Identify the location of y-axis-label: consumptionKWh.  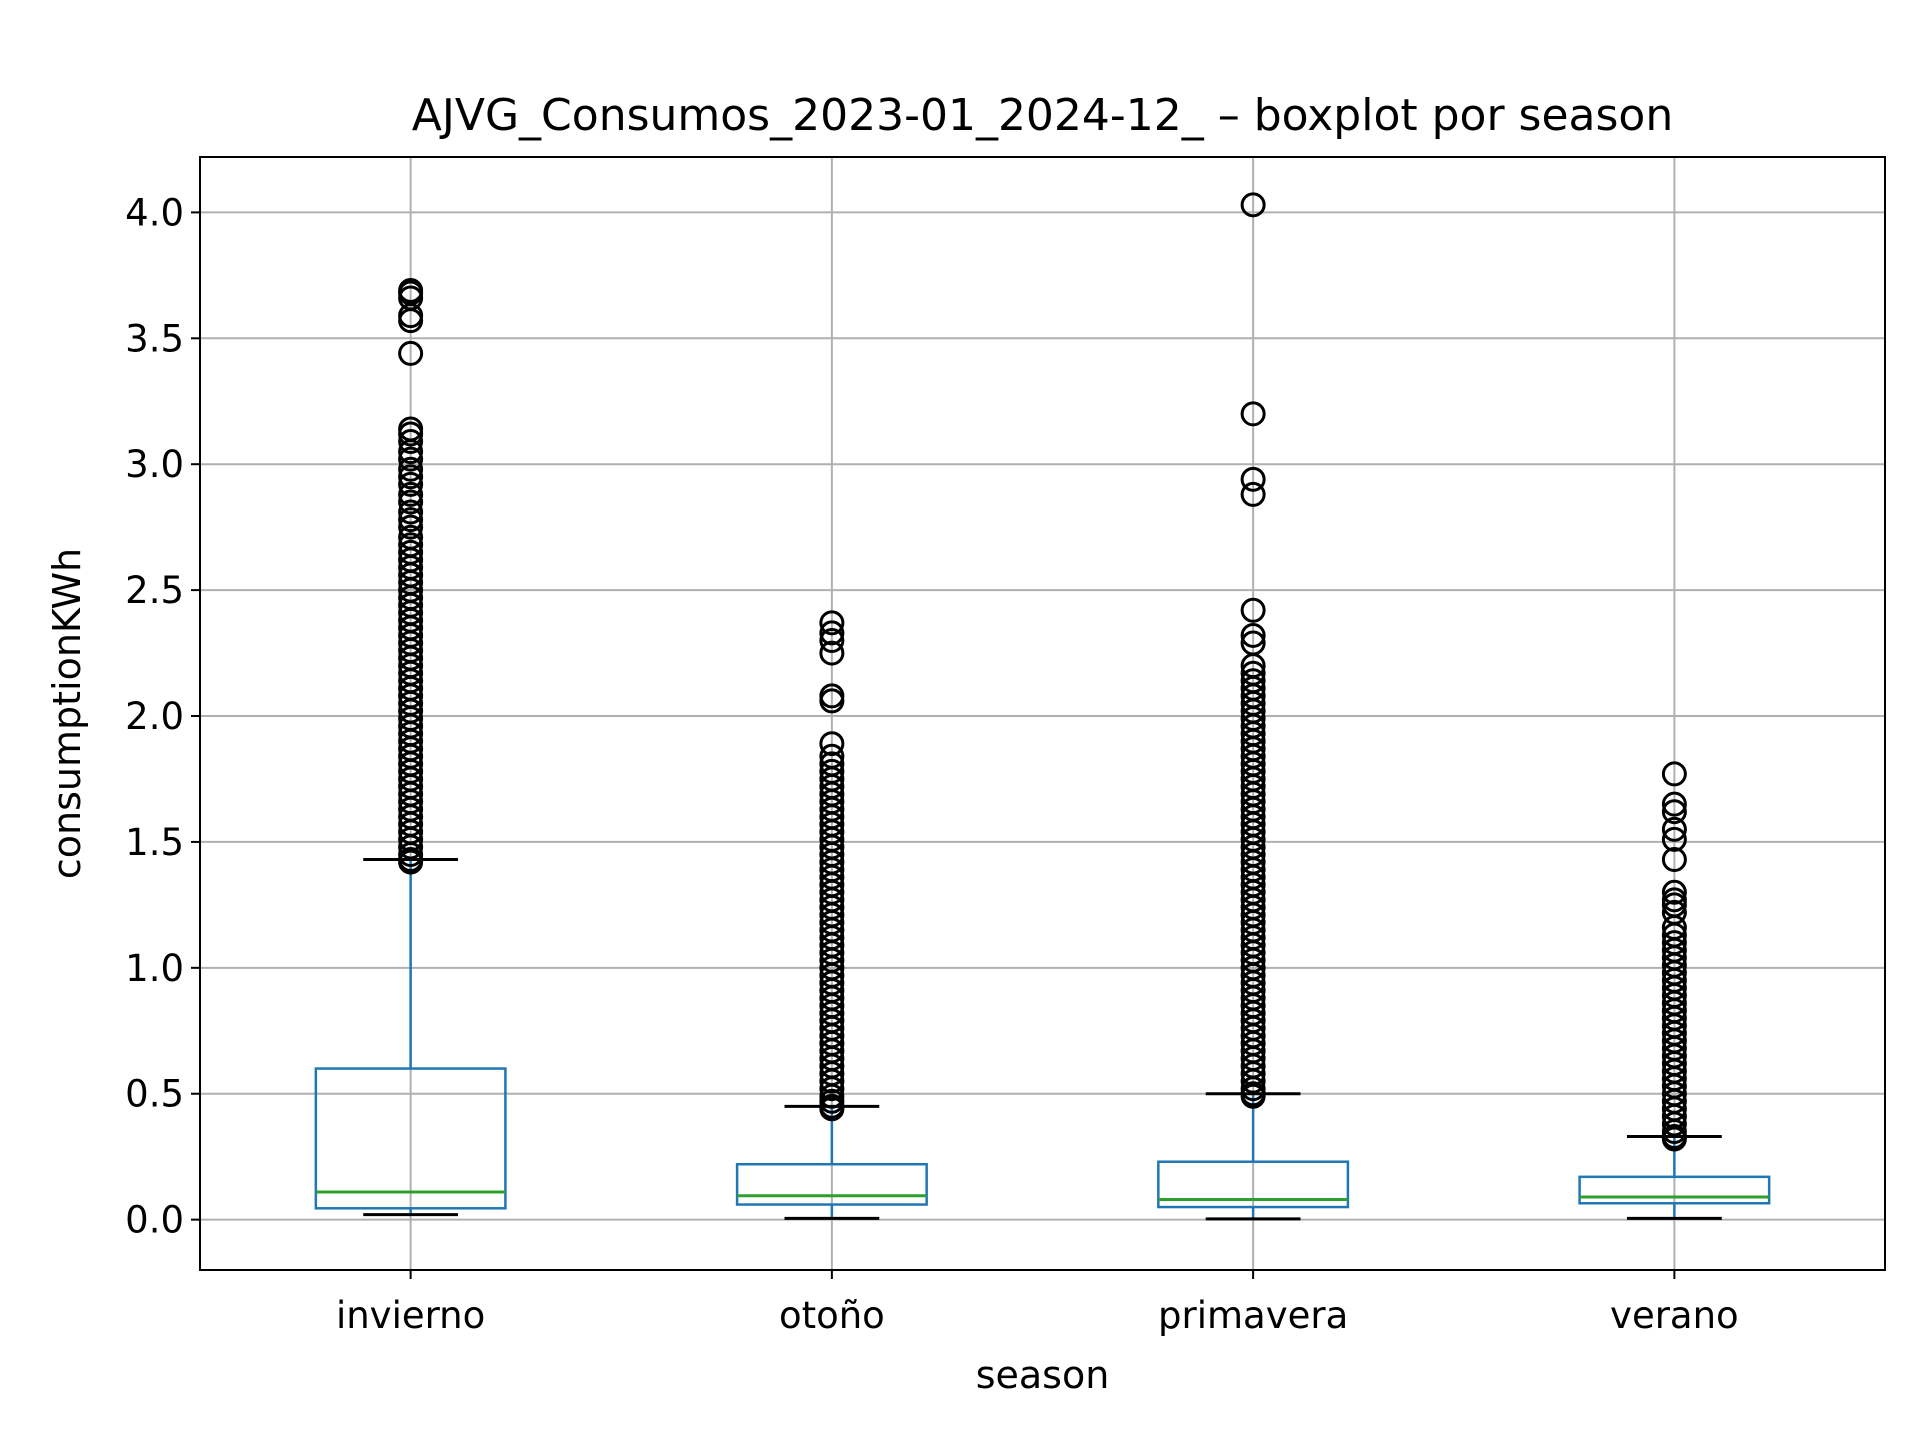
(67, 713).